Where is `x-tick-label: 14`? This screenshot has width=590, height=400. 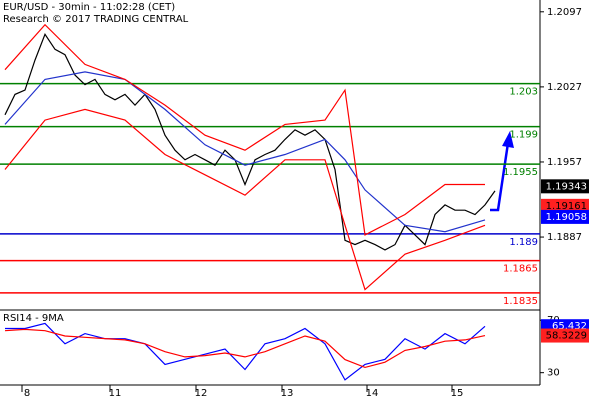
x-tick-label: 14 is located at coordinates (372, 393).